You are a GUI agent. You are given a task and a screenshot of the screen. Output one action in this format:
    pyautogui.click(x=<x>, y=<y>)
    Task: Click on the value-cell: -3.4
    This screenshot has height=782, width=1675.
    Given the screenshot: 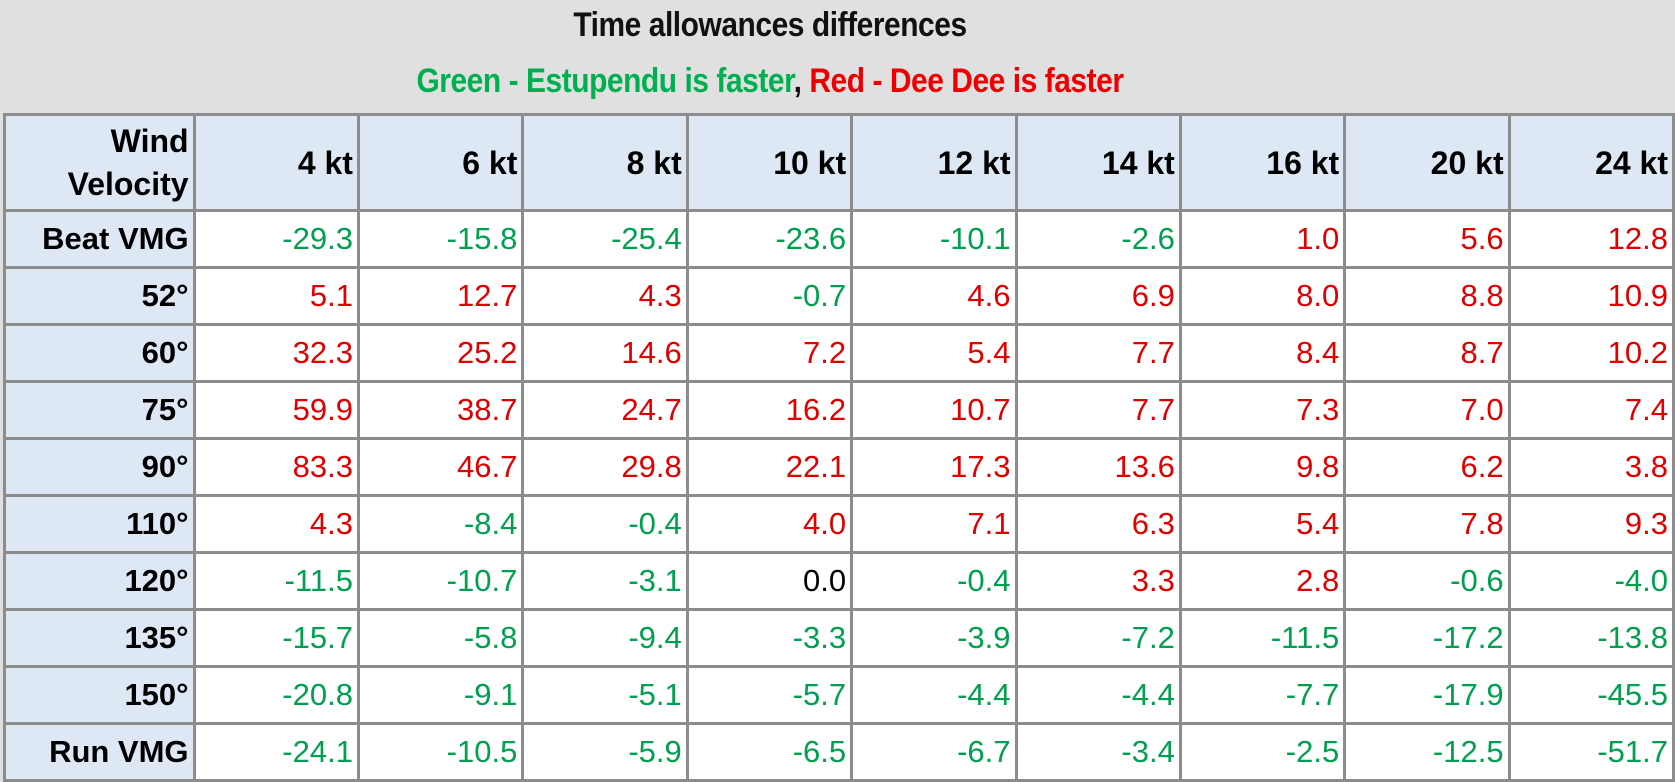 What is the action you would take?
    pyautogui.click(x=1098, y=752)
    